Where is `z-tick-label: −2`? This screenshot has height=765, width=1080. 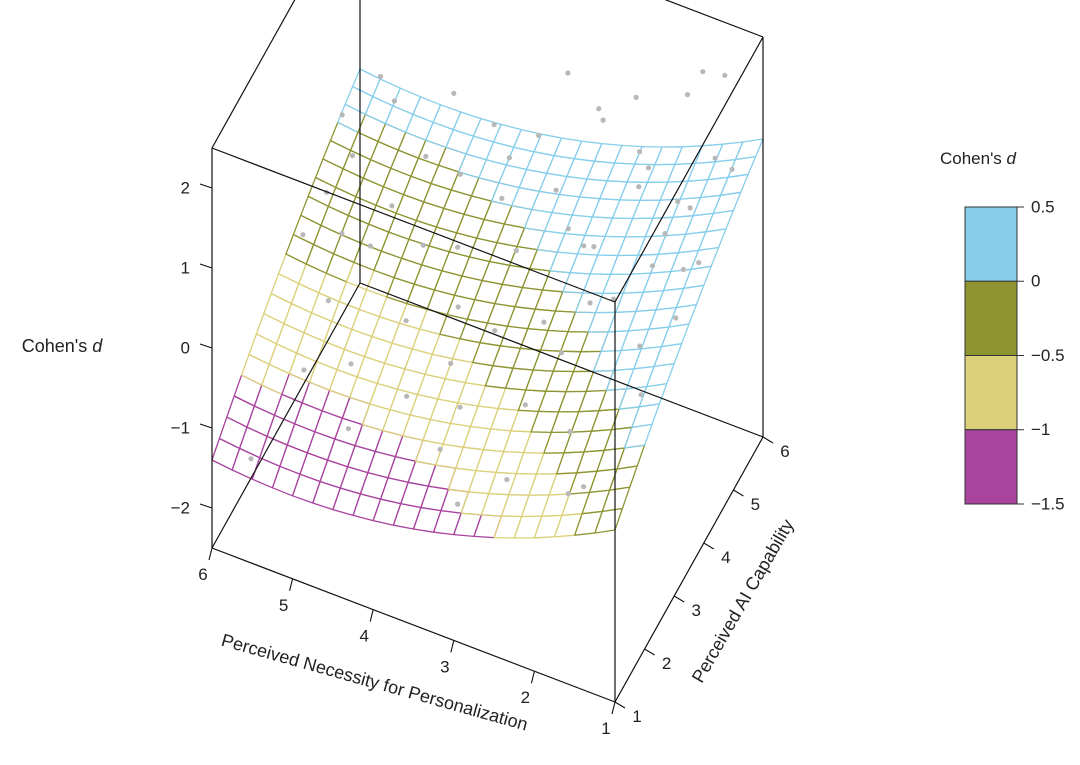
z-tick-label: −2 is located at coordinates (180, 507).